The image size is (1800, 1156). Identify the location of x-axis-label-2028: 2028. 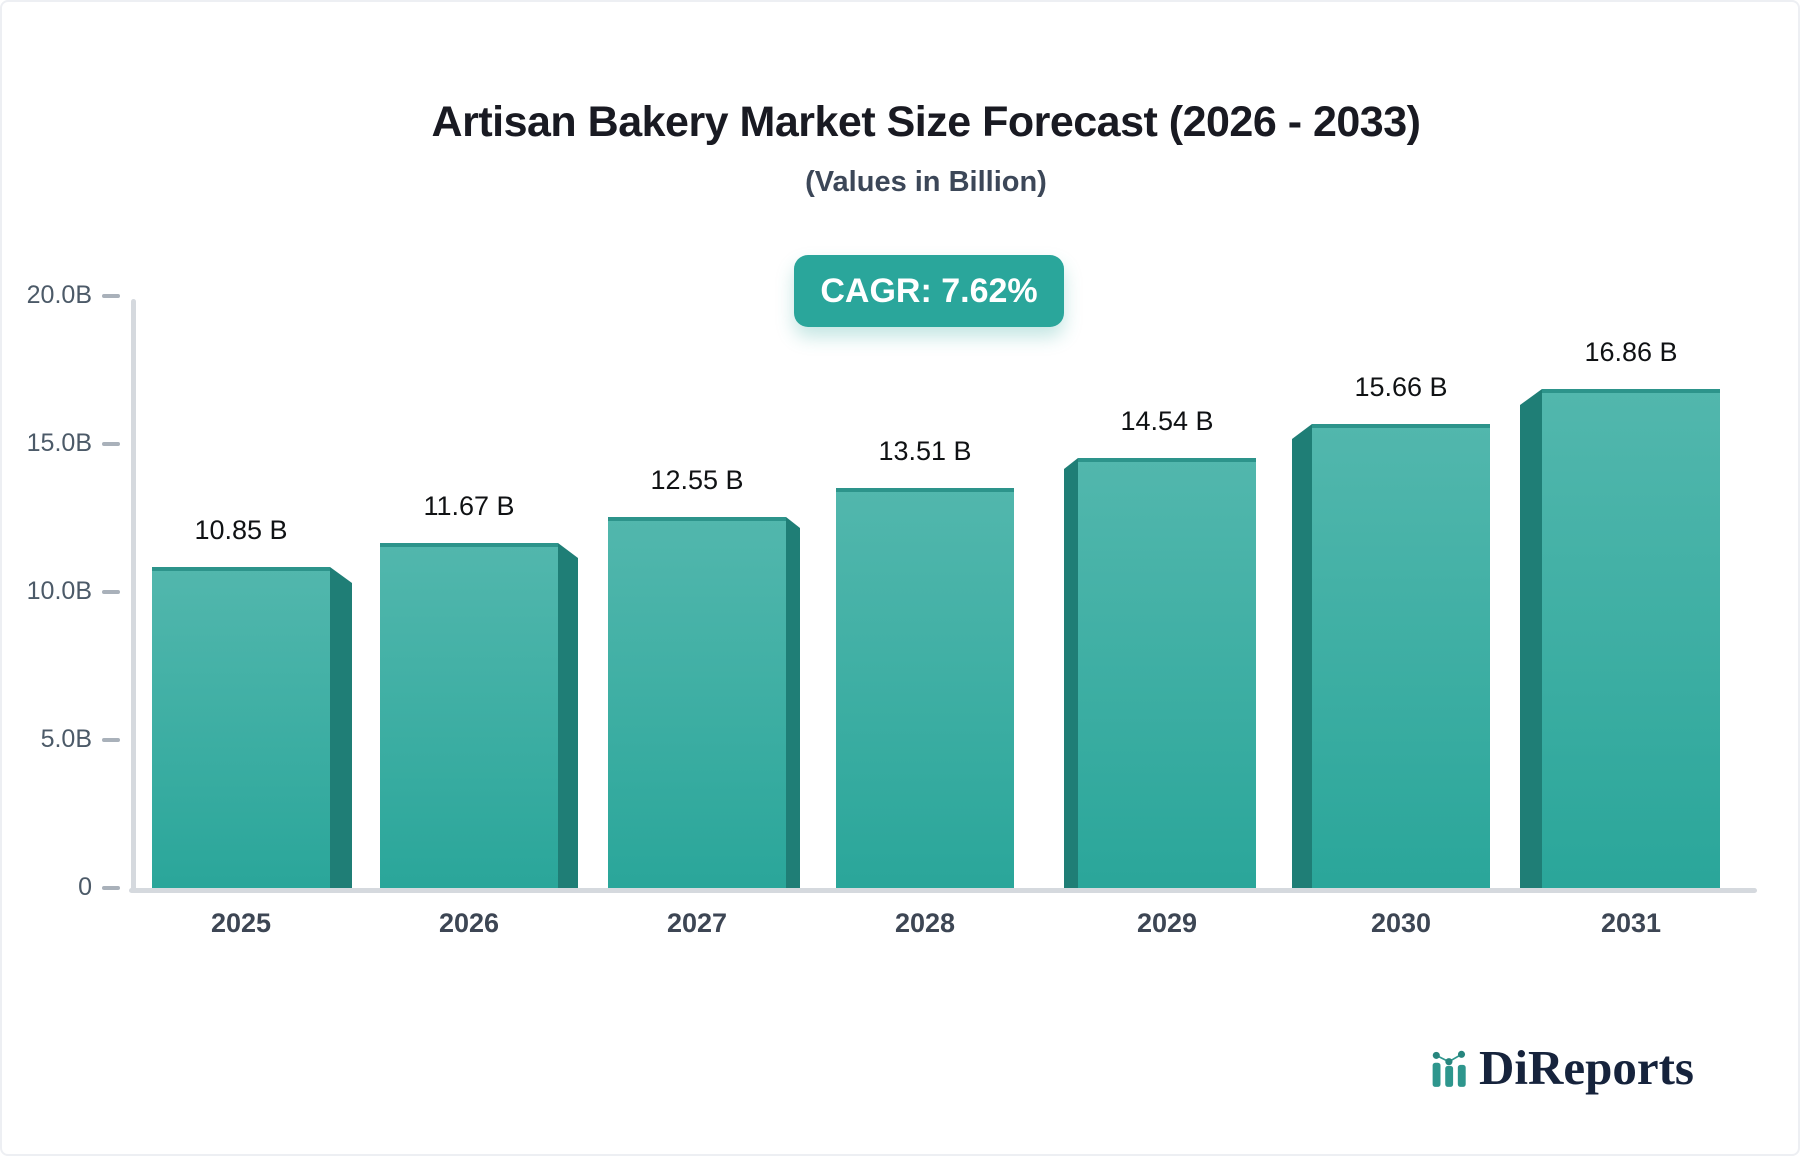
(925, 923).